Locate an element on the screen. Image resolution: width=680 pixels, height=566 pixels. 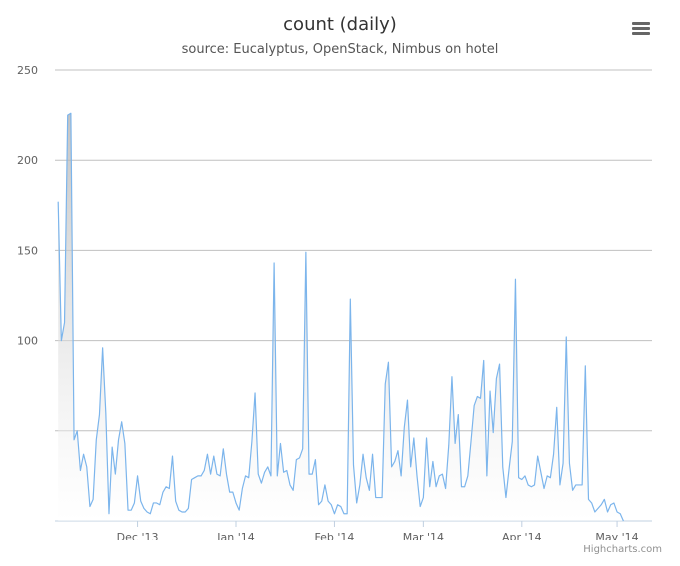
x-tick-label: Dec '13 is located at coordinates (138, 535).